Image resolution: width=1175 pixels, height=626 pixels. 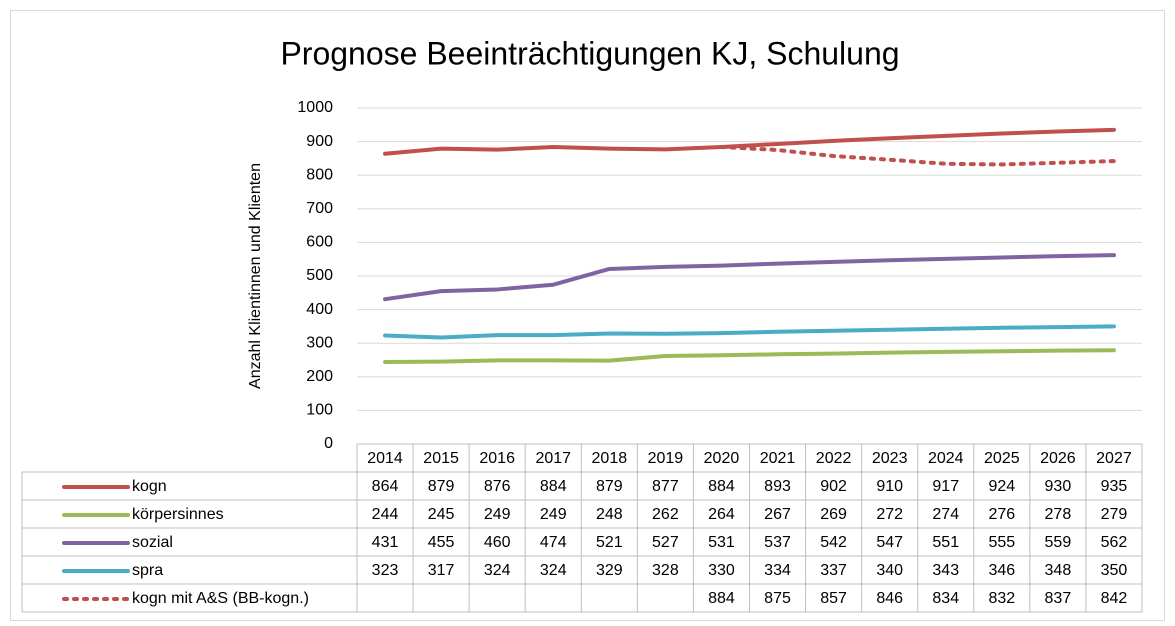 I want to click on x-tick-label: 2026, so click(x=1058, y=458).